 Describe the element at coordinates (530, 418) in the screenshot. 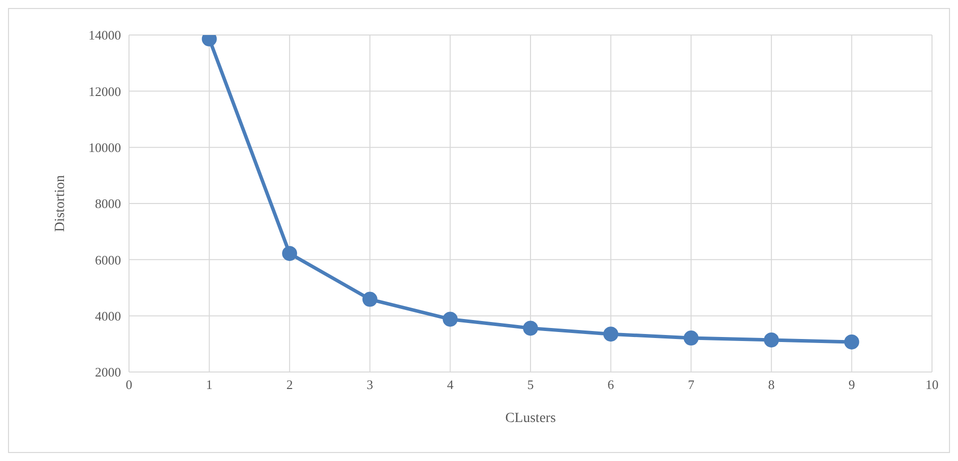

I see `x-axis-title: CLusters` at that location.